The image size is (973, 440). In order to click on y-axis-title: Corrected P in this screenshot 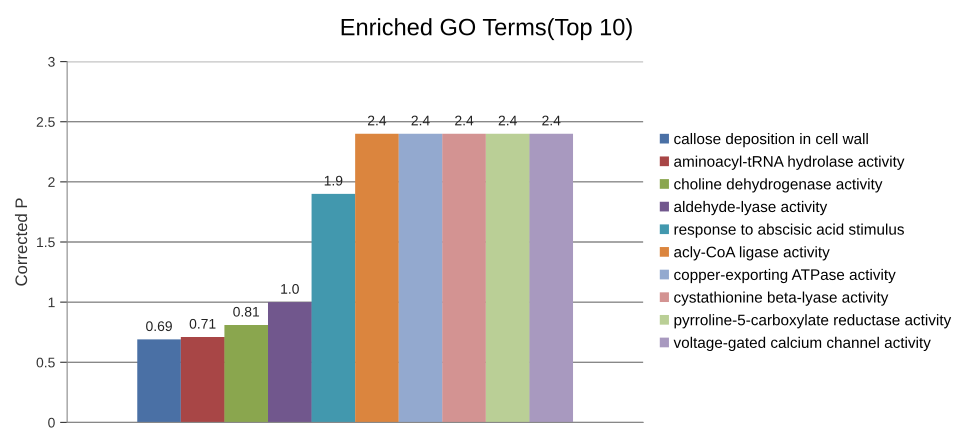, I will do `click(21, 242)`.